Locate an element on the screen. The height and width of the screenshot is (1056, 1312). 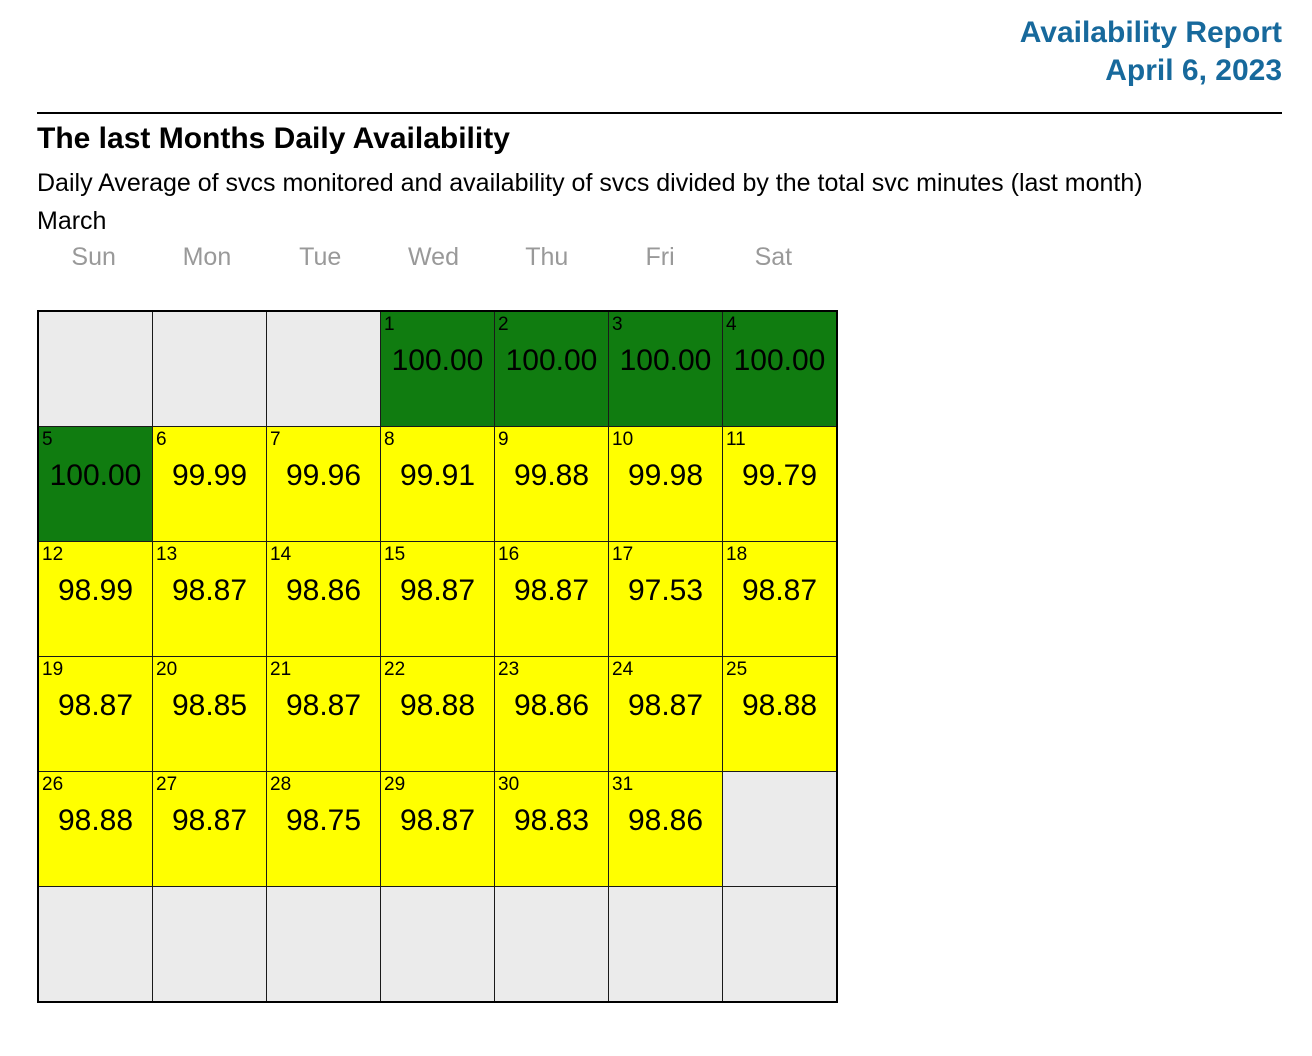
calendar-week-row is located at coordinates (437, 944).